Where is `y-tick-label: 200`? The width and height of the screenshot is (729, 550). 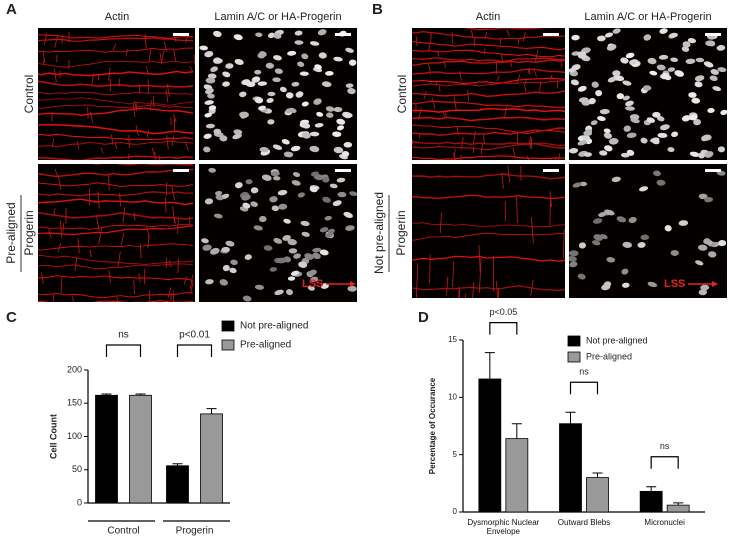 y-tick-label: 200 is located at coordinates (74, 369).